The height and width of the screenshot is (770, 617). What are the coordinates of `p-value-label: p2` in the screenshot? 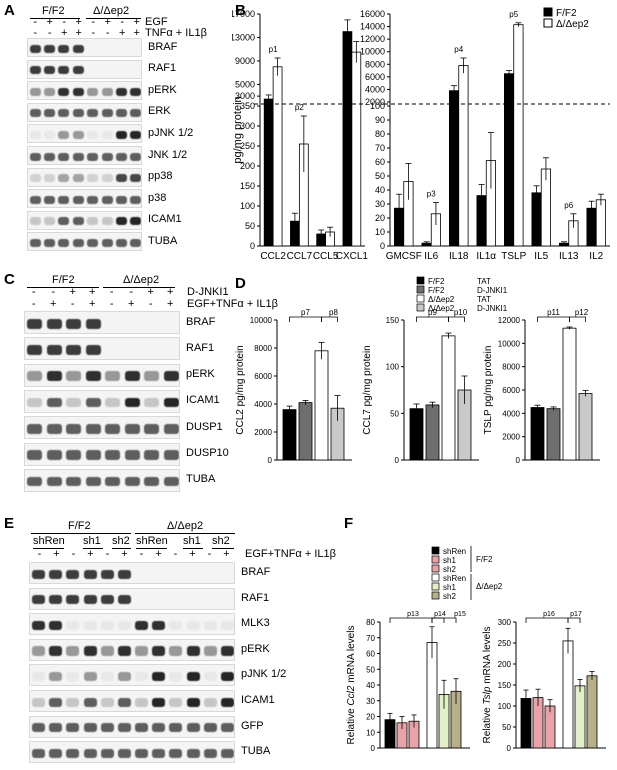 It's located at (299, 107).